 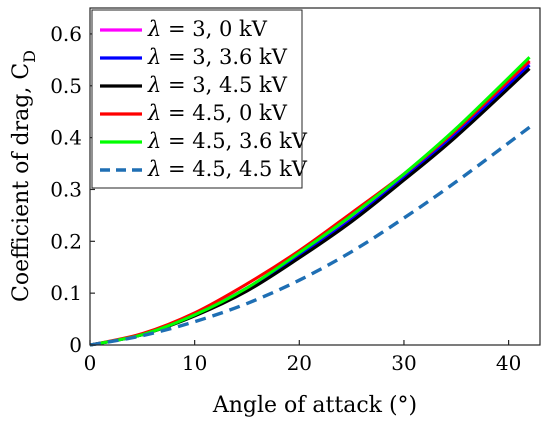 What do you see at coordinates (154, 85) in the screenshot?
I see `legend-lambda-3: λ` at bounding box center [154, 85].